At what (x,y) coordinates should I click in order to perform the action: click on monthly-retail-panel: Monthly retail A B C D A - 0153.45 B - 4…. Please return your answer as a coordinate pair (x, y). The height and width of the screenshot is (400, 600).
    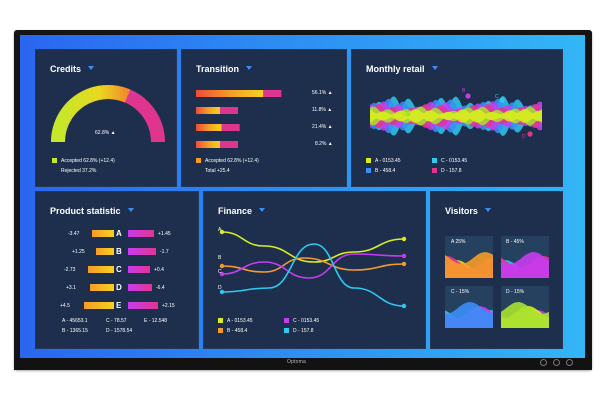
    Looking at the image, I should click on (457, 118).